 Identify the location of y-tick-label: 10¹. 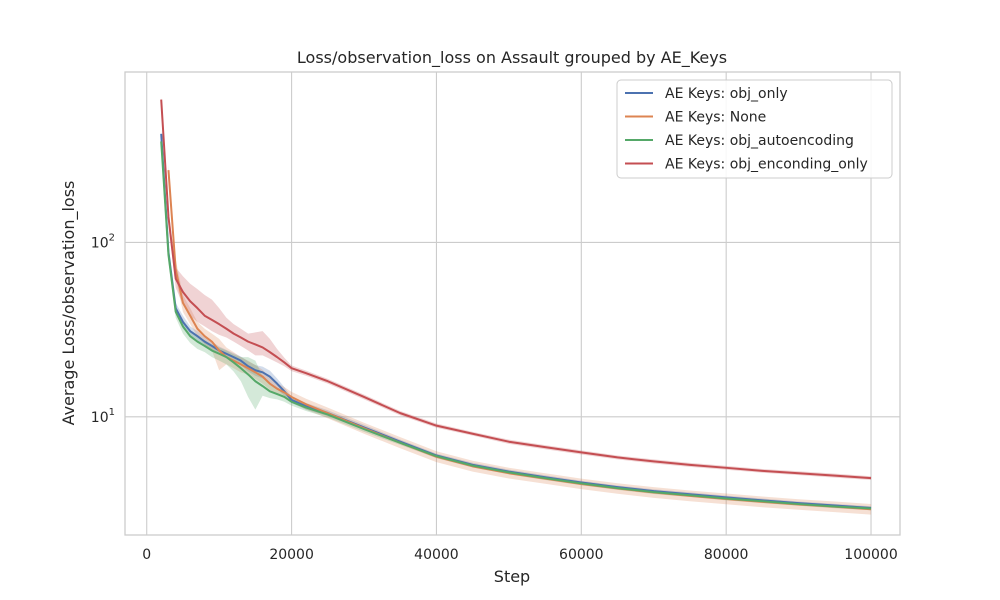
(103, 416).